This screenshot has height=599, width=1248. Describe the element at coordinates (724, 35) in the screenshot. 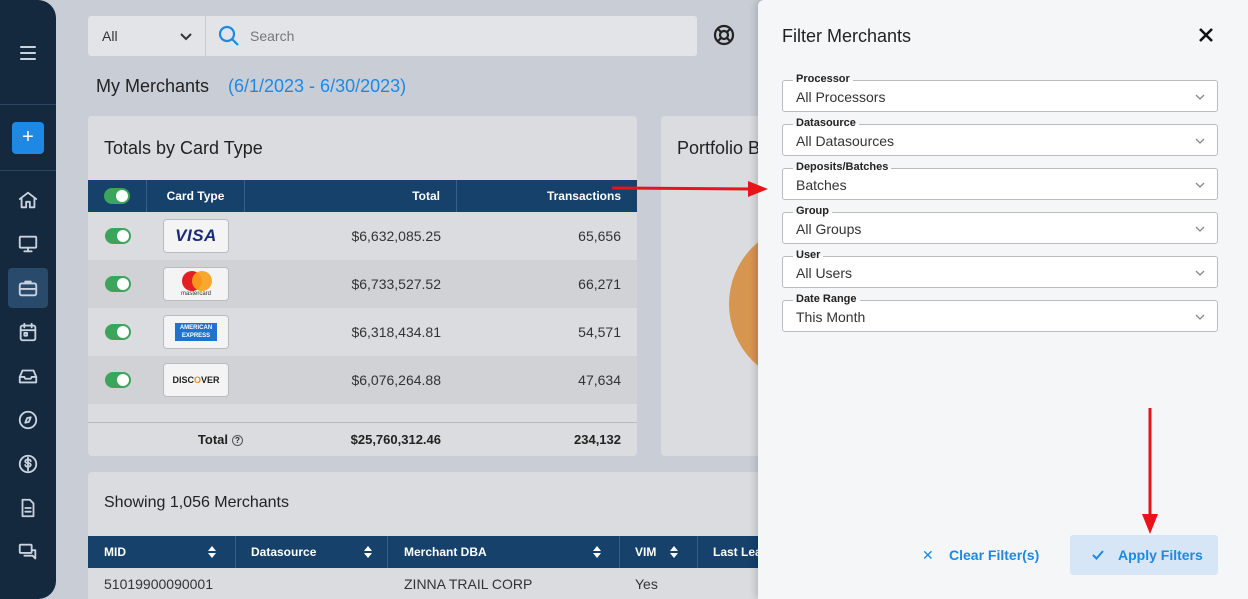

I see `help-icon` at that location.